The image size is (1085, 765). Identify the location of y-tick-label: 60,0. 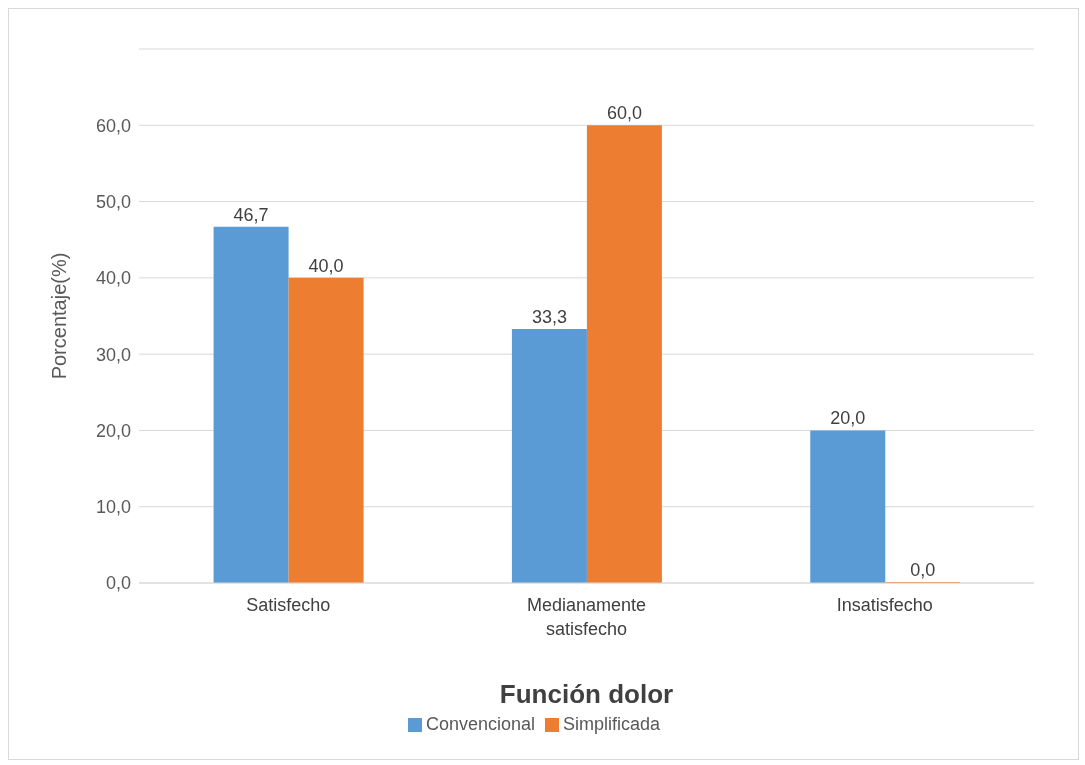
(113, 125).